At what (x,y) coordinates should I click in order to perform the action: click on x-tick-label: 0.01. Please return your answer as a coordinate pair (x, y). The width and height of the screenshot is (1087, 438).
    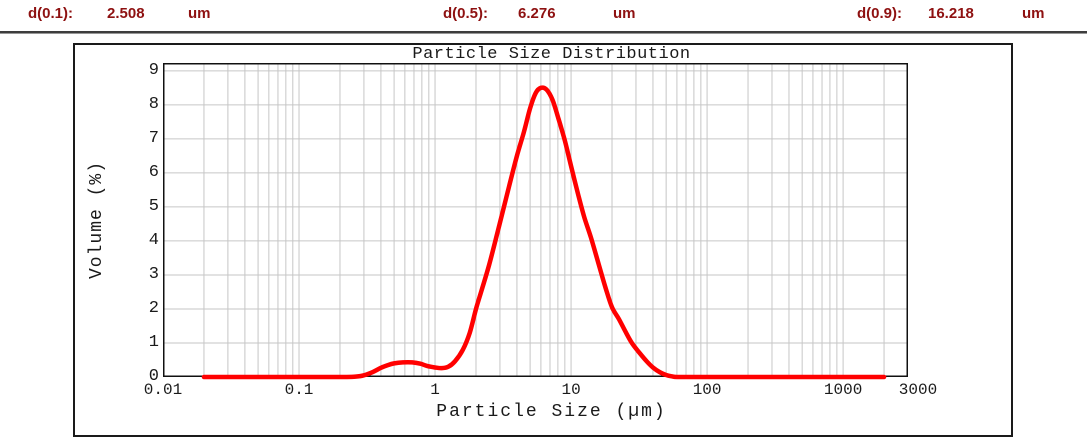
    Looking at the image, I should click on (163, 390).